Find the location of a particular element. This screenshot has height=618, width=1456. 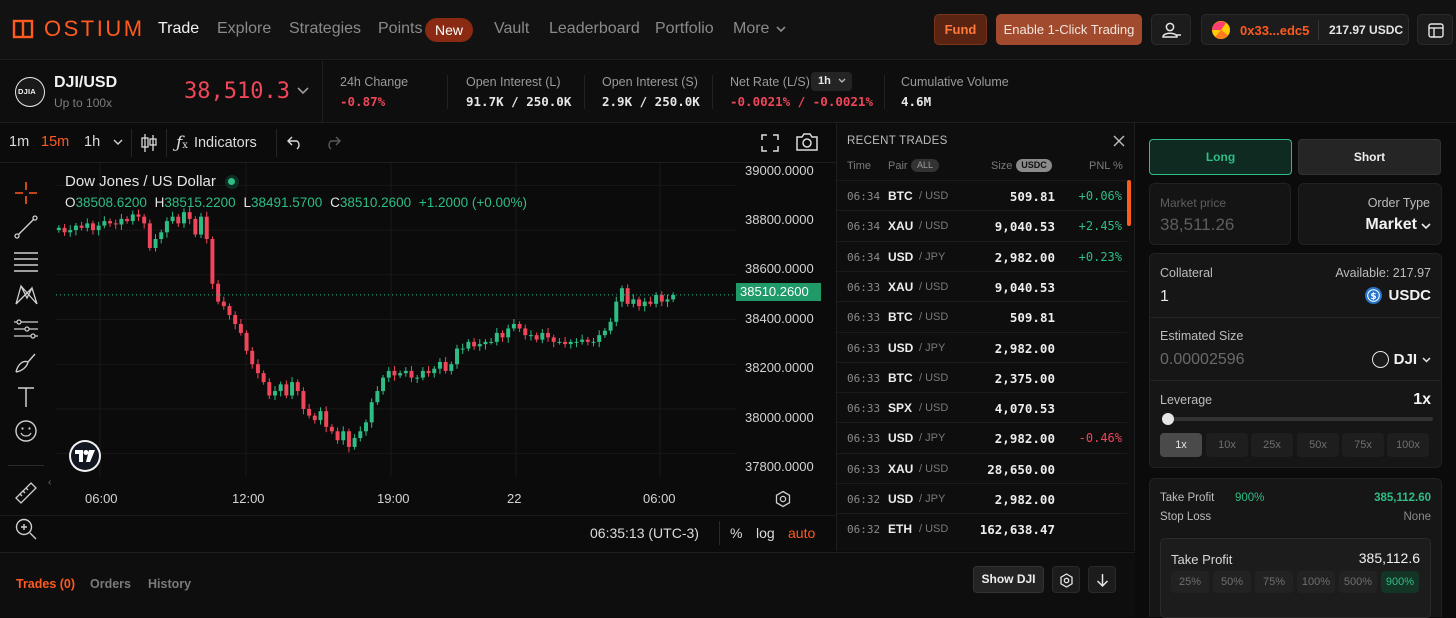

enable-one-click-trading-button: Enable 1-Click Trading is located at coordinates (1069, 29).